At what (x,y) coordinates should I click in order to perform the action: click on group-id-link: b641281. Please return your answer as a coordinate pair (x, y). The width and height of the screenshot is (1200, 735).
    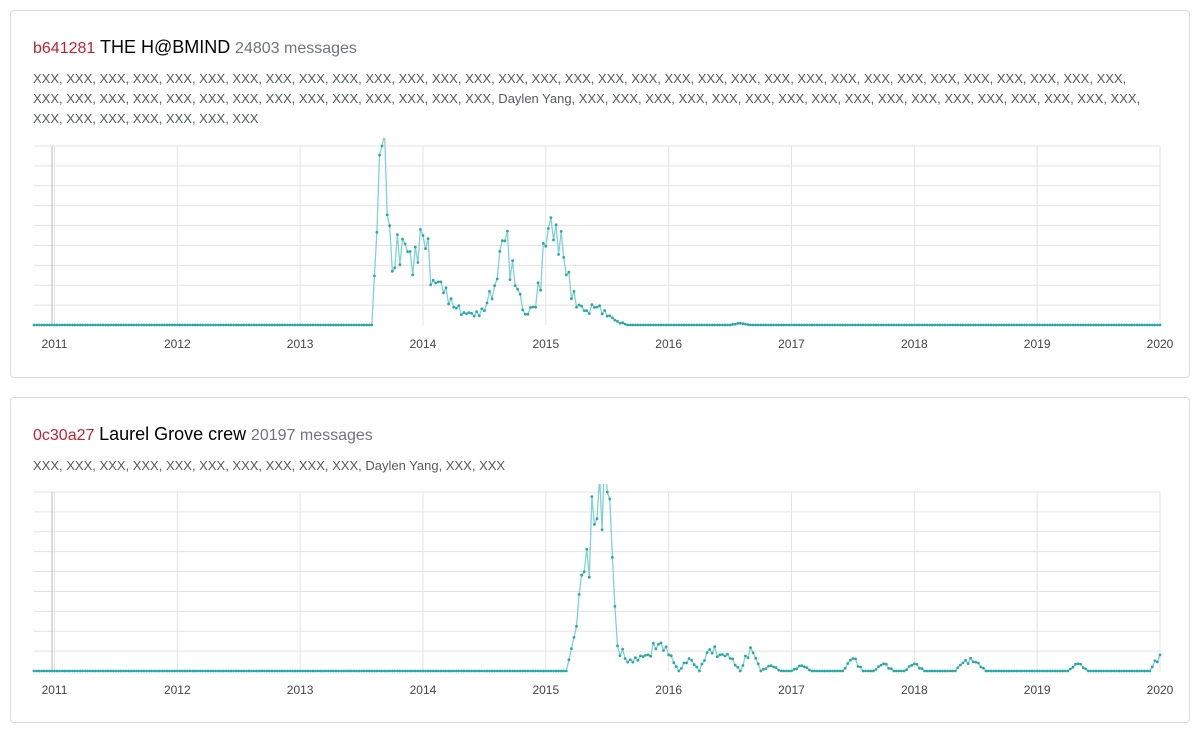
    Looking at the image, I should click on (64, 48).